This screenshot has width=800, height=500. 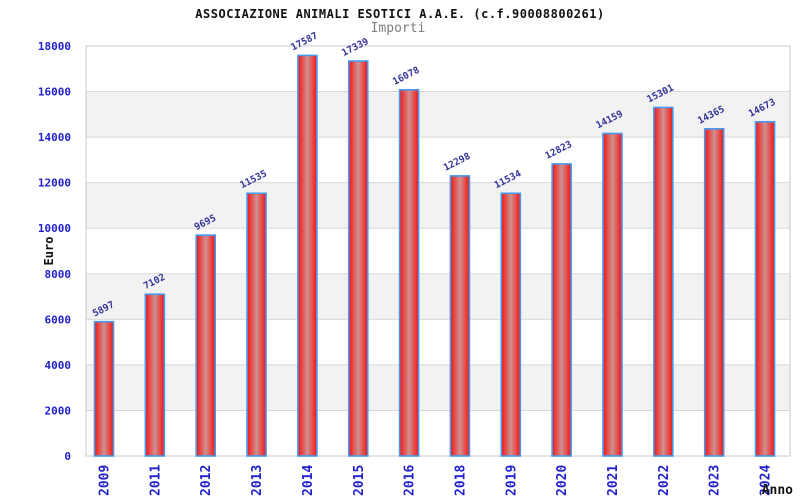 What do you see at coordinates (511, 480) in the screenshot?
I see `x-tick-label: 2019` at bounding box center [511, 480].